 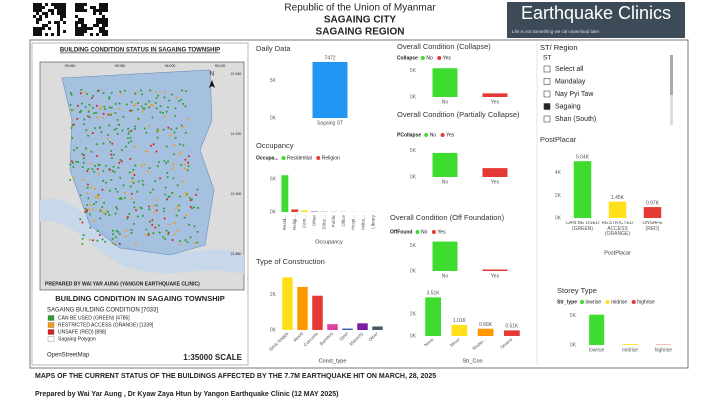 What do you see at coordinates (569, 69) in the screenshot?
I see `slicer-item: Select all` at bounding box center [569, 69].